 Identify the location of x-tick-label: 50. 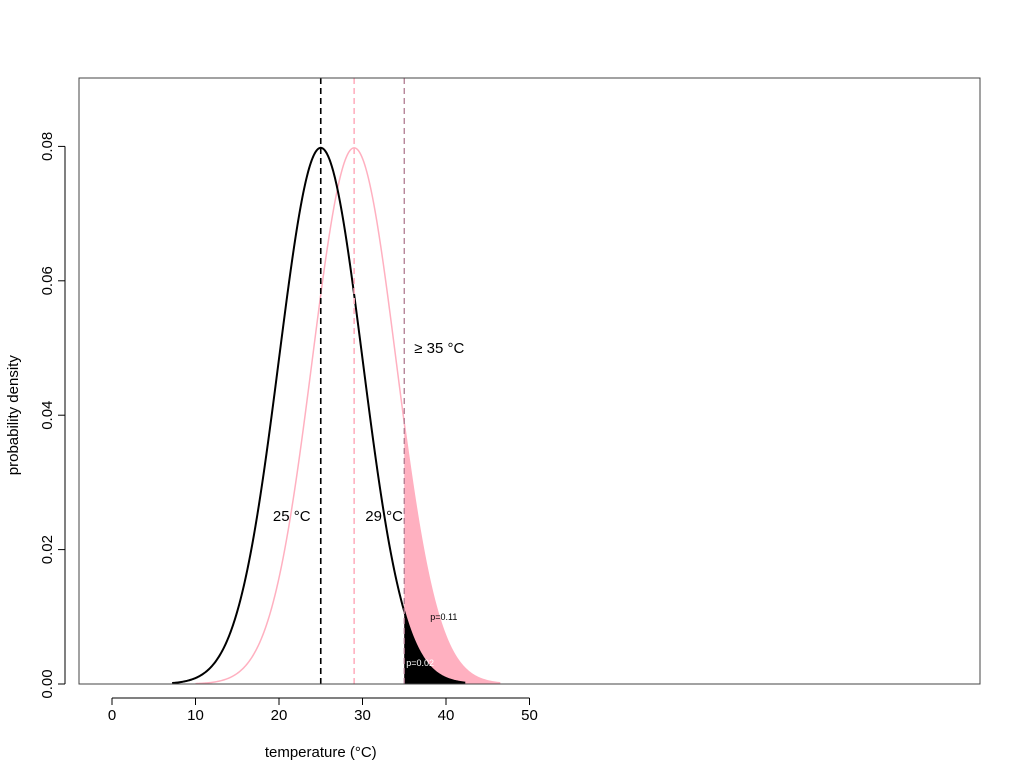
(529, 715).